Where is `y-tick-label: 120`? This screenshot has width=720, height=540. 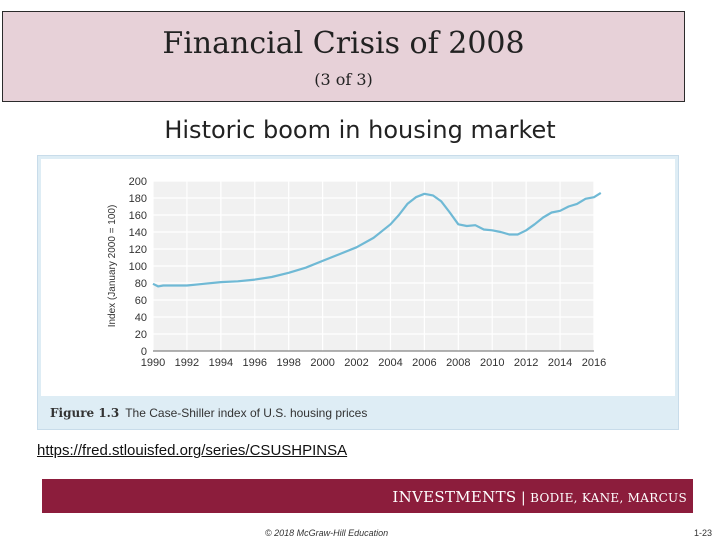
y-tick-label: 120 is located at coordinates (138, 250).